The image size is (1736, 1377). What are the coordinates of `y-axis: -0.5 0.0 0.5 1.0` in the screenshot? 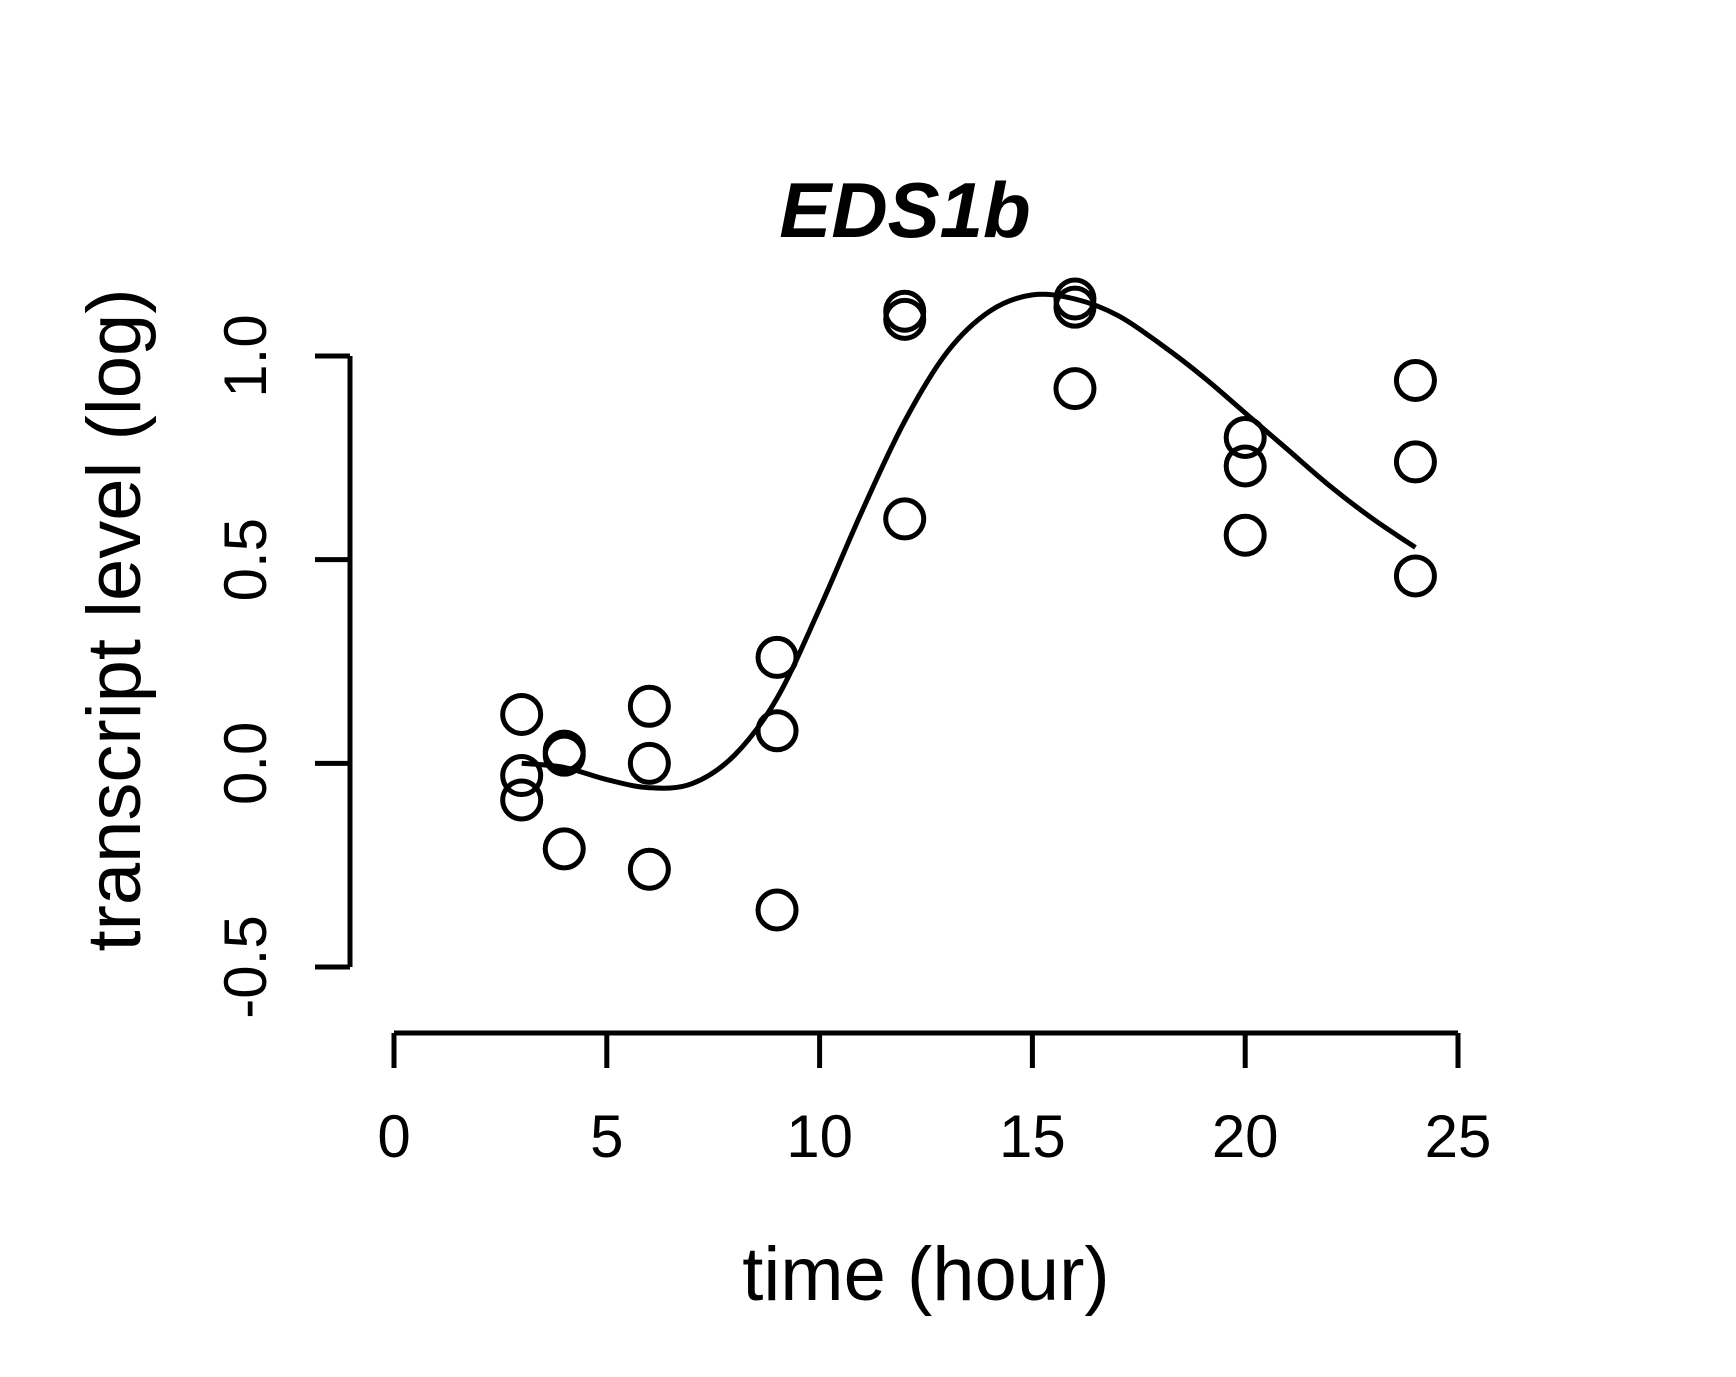 It's located at (282, 666).